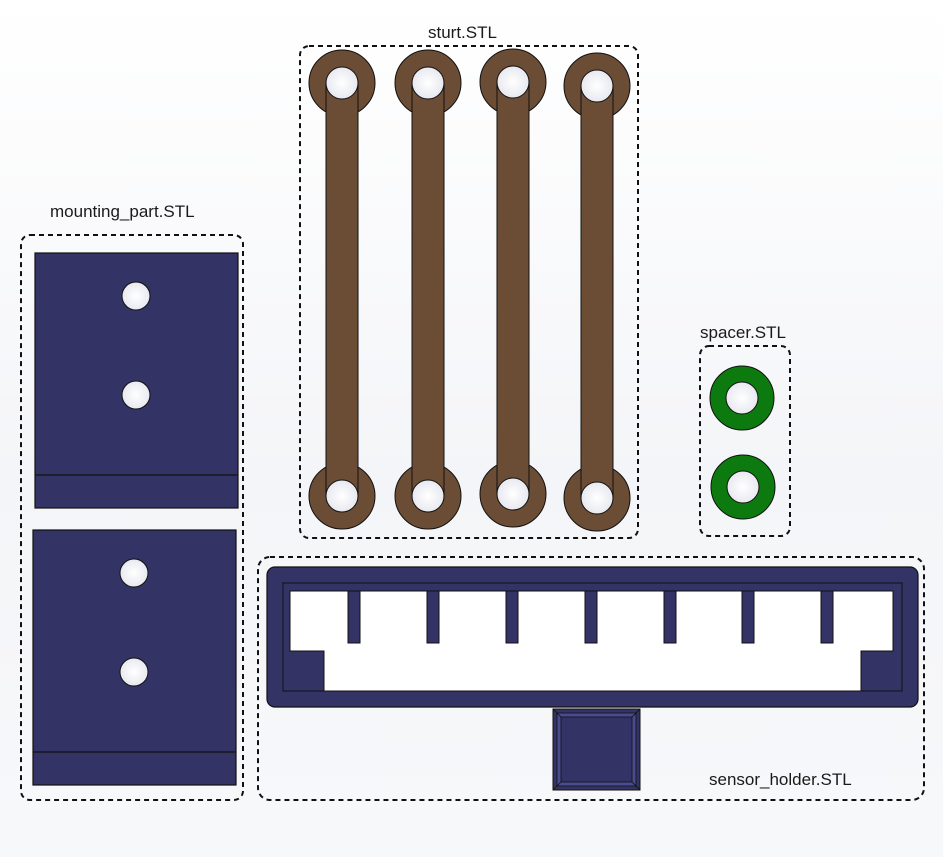 This screenshot has width=943, height=857. Describe the element at coordinates (596, 749) in the screenshot. I see `sensor-holder-mount-tab` at that location.